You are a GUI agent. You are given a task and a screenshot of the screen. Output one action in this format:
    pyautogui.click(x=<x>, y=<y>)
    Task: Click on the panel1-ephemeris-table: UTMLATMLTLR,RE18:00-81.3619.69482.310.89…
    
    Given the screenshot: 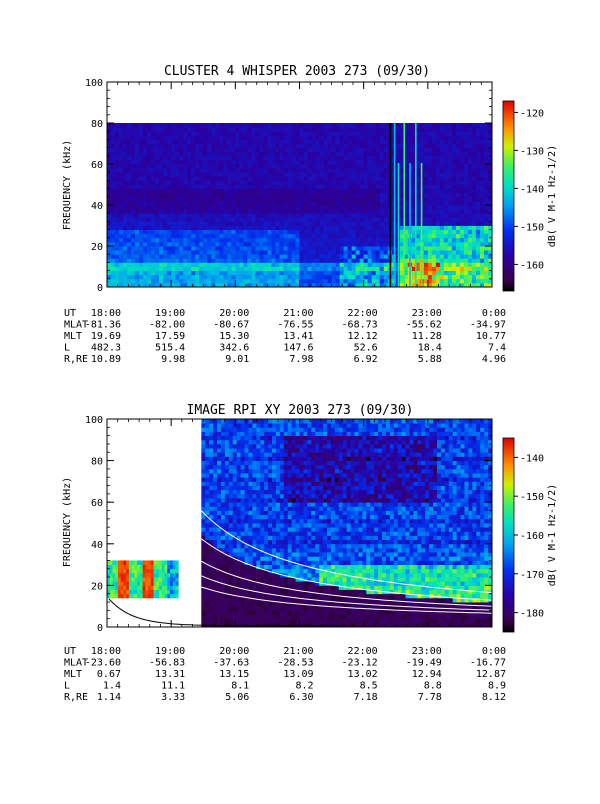 What is the action you would take?
    pyautogui.click(x=285, y=336)
    